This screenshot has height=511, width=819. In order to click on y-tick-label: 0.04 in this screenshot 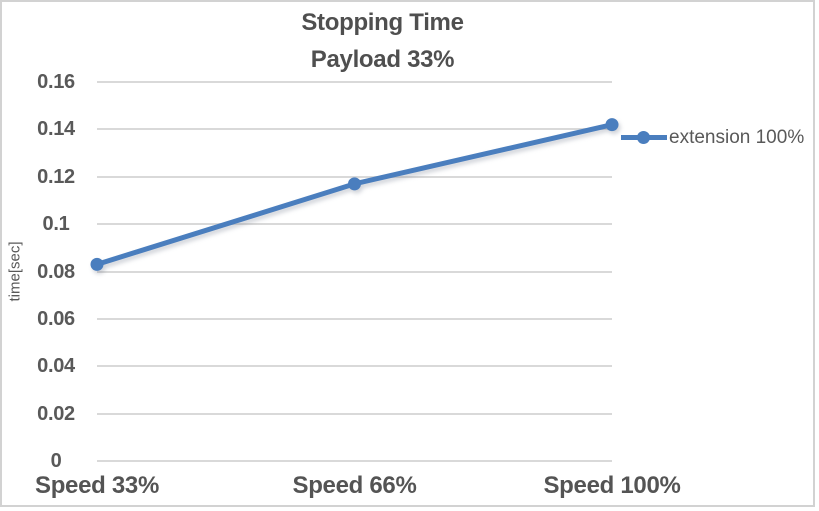, I will do `click(56, 366)`.